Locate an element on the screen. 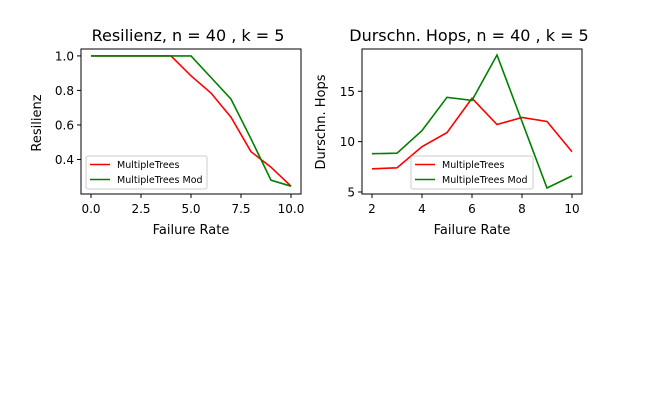 The image size is (647, 412). x-tick-label: 2 is located at coordinates (372, 209).